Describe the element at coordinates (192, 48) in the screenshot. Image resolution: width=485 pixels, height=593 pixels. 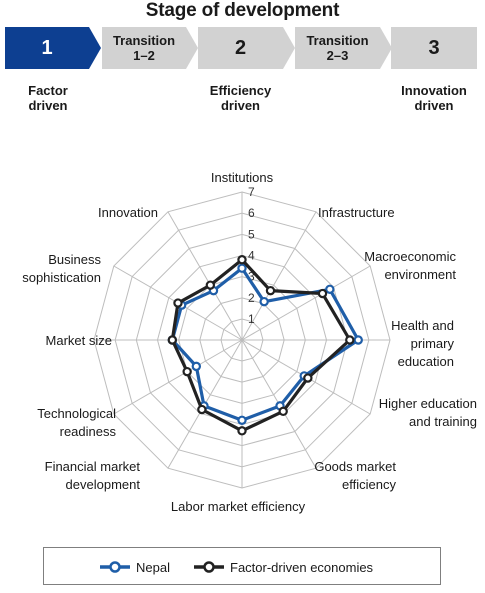
I see `transition-1-2-arrow` at that location.